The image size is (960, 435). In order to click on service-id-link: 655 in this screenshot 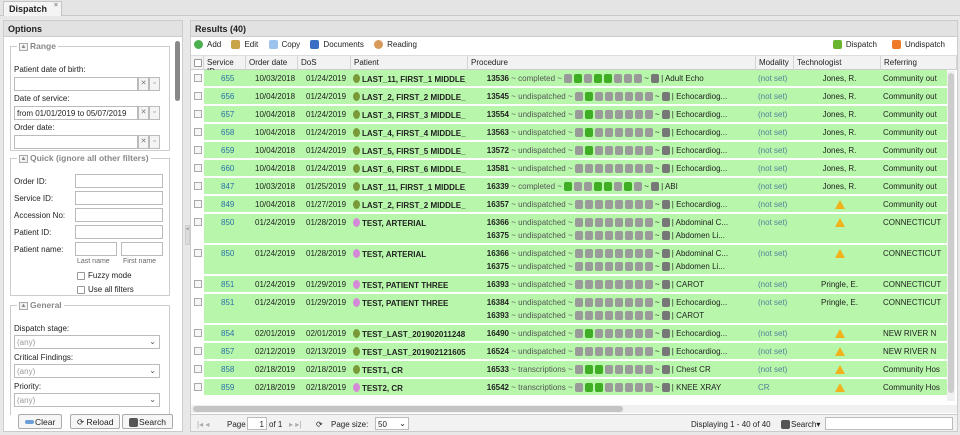, I will do `click(228, 78)`.